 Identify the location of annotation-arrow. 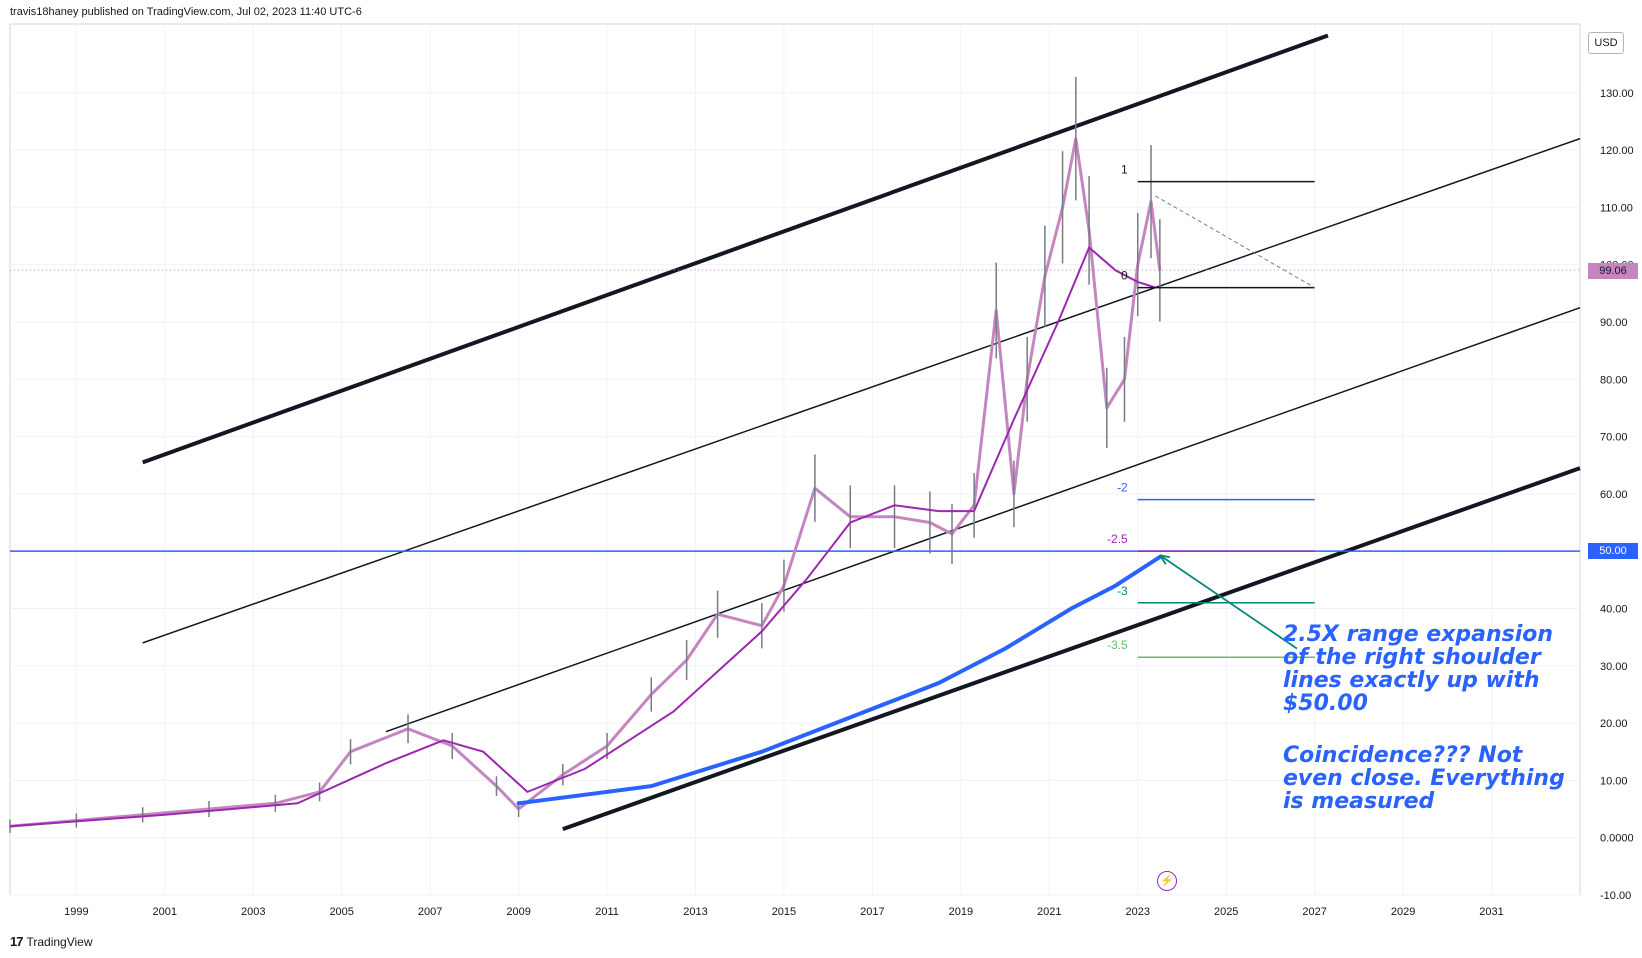
(1228, 602).